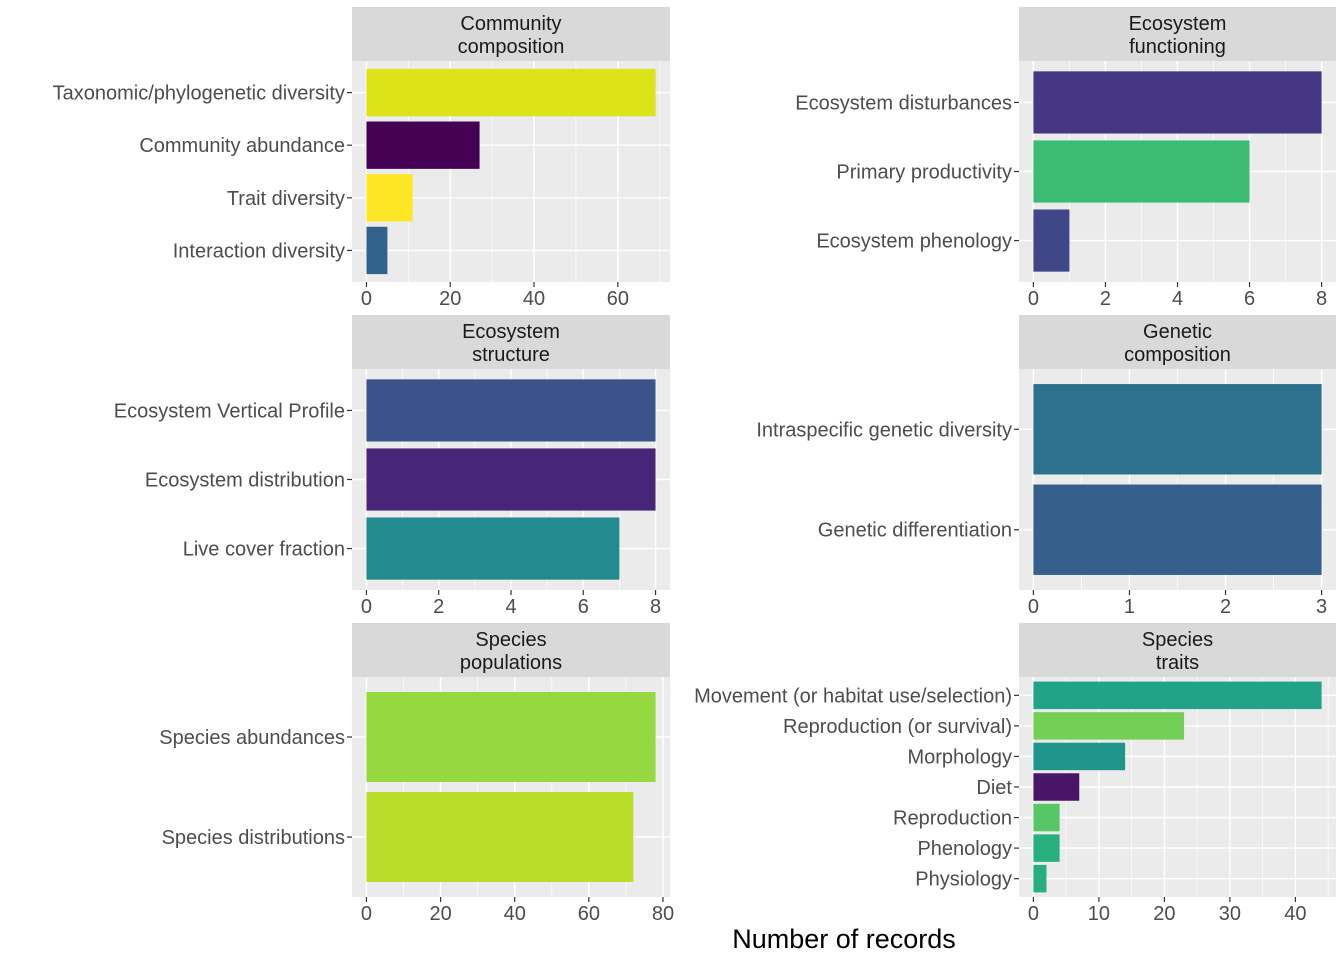 Image resolution: width=1344 pixels, height=965 pixels. Describe the element at coordinates (511, 355) in the screenshot. I see `facet-strip-title: structure` at that location.